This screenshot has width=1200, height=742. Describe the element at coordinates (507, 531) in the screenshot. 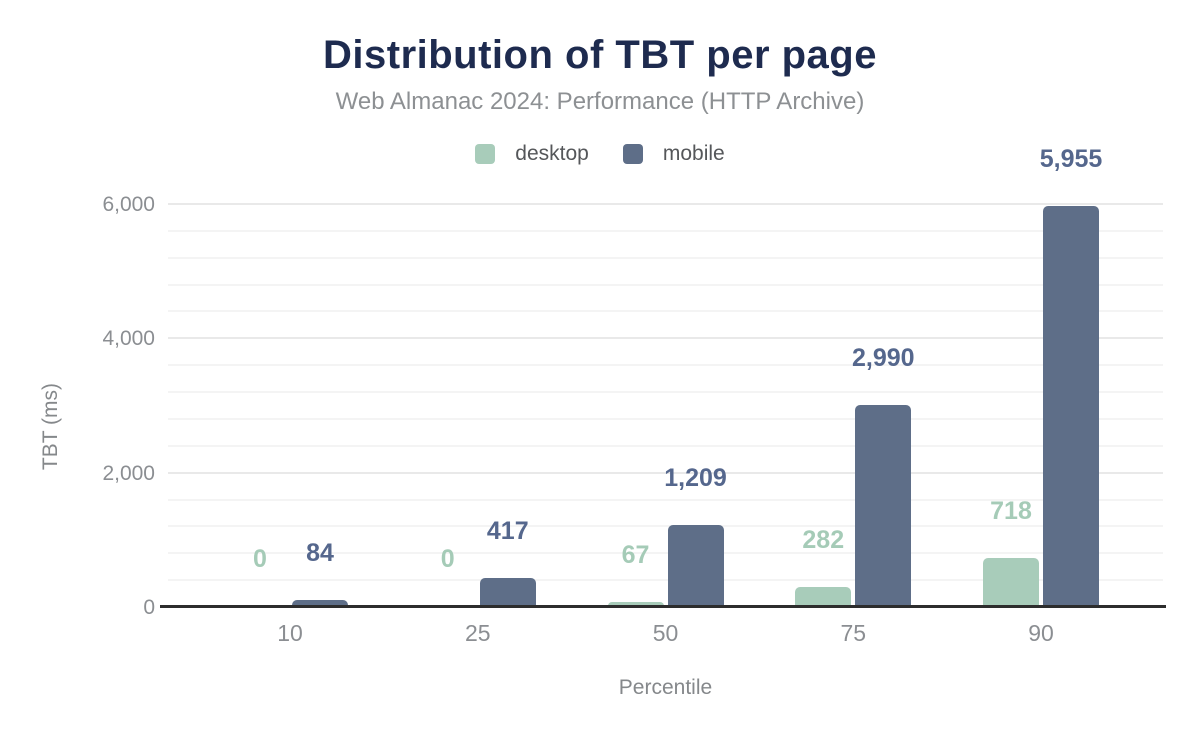

I see `value-label-mobile-p25: 417` at that location.